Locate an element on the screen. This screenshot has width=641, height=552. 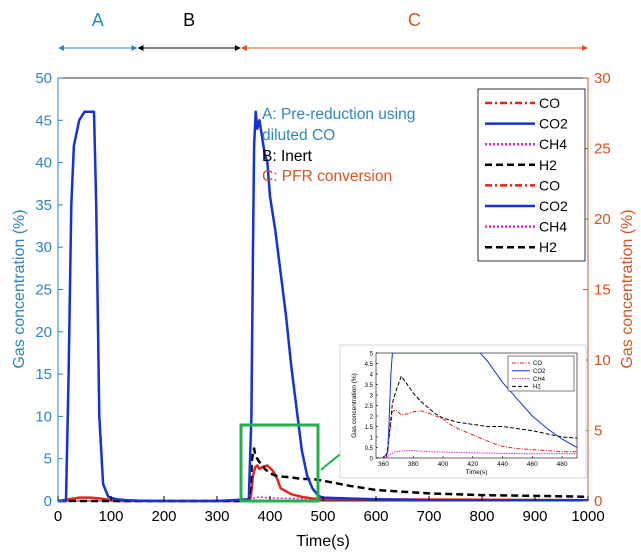
y-left-tick-label: 15 is located at coordinates (43, 374).